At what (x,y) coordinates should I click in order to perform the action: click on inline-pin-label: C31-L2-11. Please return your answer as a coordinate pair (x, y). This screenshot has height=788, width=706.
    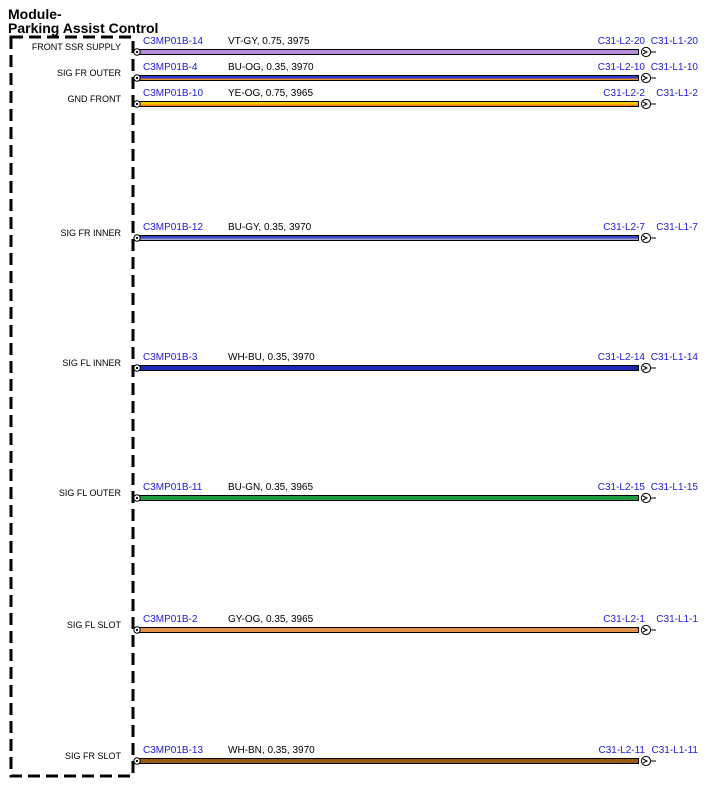
    Looking at the image, I should click on (621, 750).